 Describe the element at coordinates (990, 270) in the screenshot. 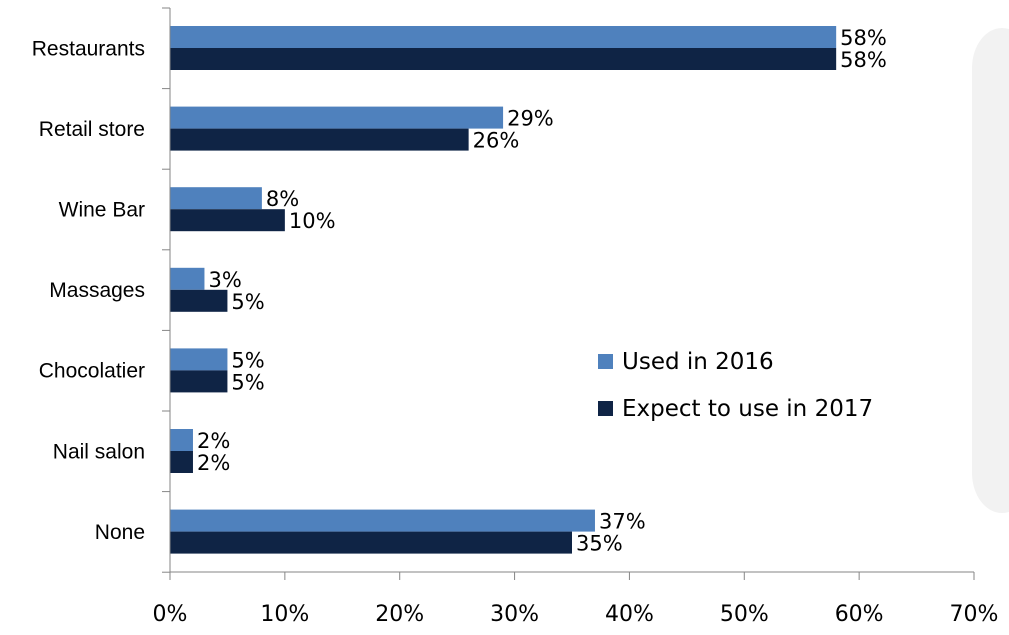

I see `side-panel` at that location.